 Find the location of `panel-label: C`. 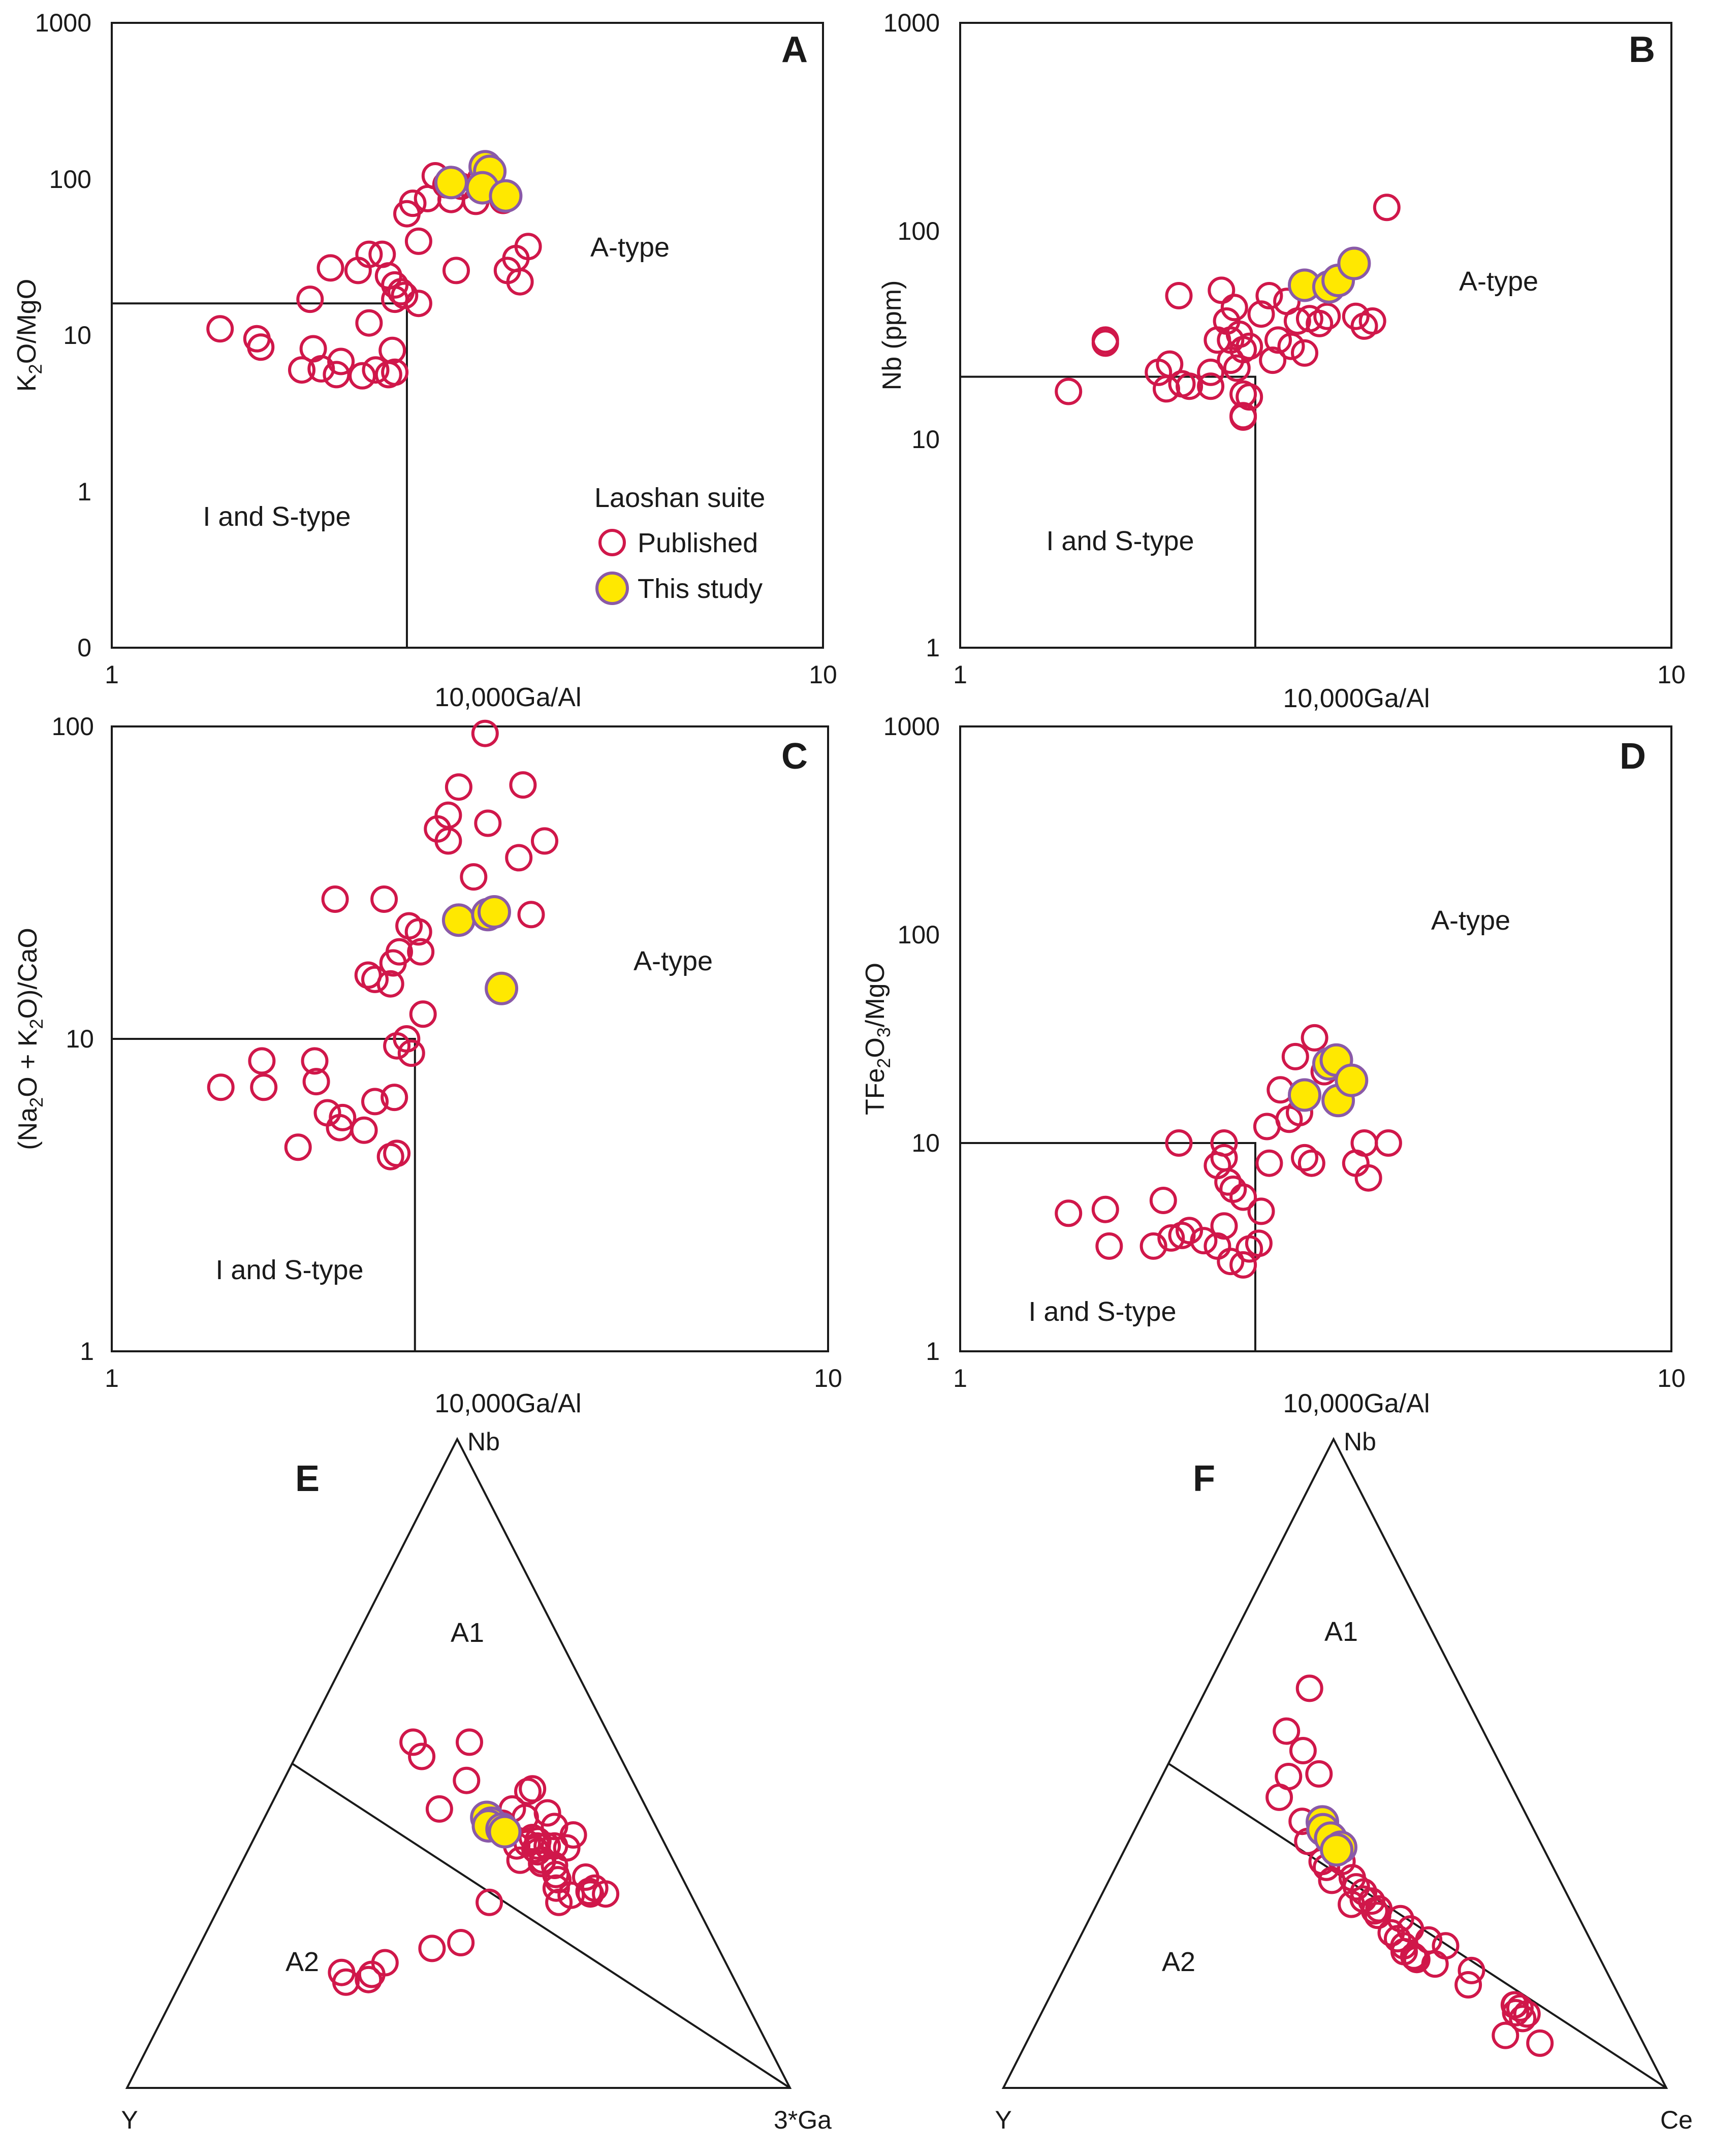

panel-label: C is located at coordinates (794, 756).